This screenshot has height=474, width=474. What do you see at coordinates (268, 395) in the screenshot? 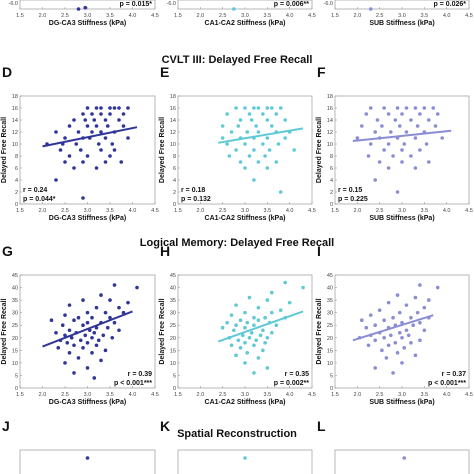
I see `x-tick-label: 3.5` at bounding box center [268, 395].